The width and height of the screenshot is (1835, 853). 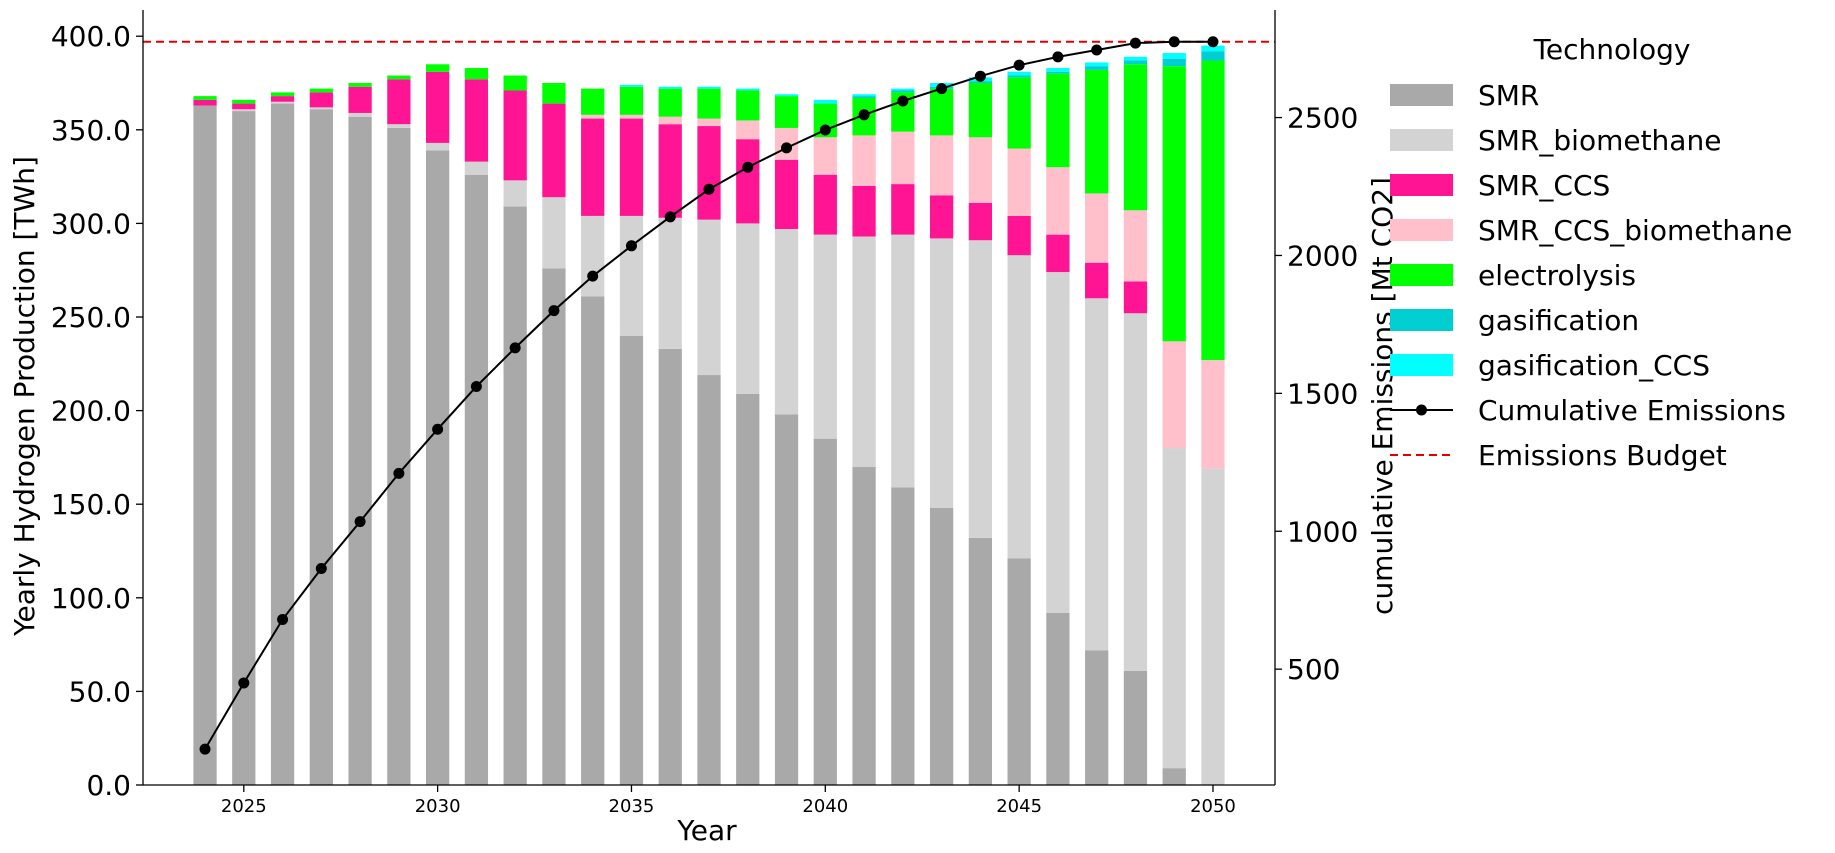 What do you see at coordinates (748, 89) in the screenshot?
I see `bar-gasification_CCS-2038` at bounding box center [748, 89].